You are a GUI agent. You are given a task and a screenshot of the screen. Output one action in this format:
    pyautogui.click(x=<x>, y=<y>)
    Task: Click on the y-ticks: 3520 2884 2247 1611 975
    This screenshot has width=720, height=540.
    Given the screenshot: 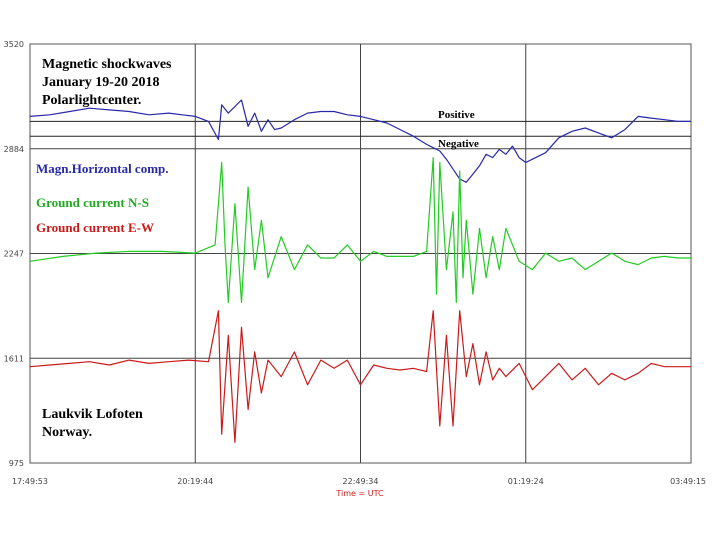 What is the action you would take?
    pyautogui.click(x=14, y=254)
    